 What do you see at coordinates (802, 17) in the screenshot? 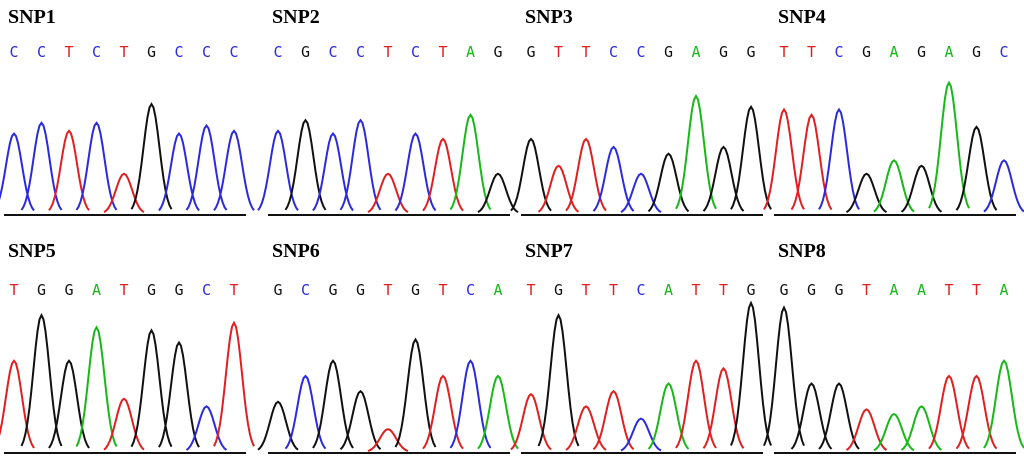
I see `panel-label: SNP4` at bounding box center [802, 17].